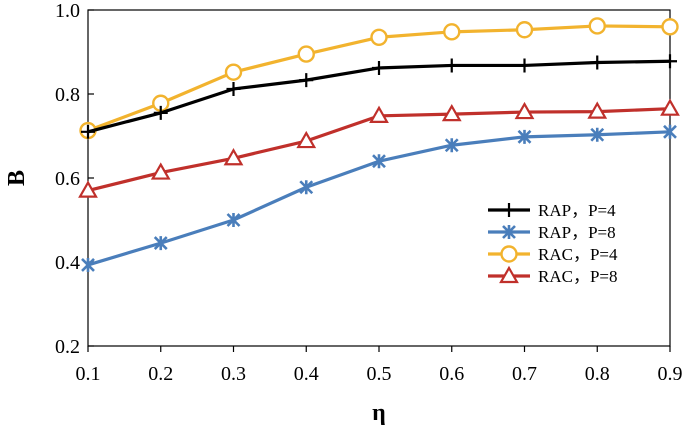 The image size is (685, 426). Describe the element at coordinates (67, 179) in the screenshot. I see `y-tick-label: 0.6` at that location.